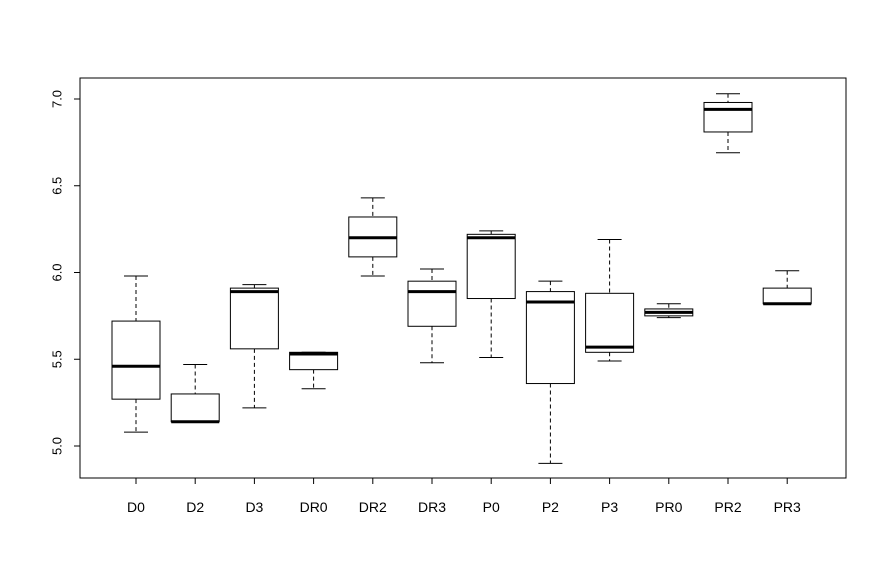 This screenshot has width=887, height=576. Describe the element at coordinates (550, 507) in the screenshot. I see `x-tick-label: P2` at that location.